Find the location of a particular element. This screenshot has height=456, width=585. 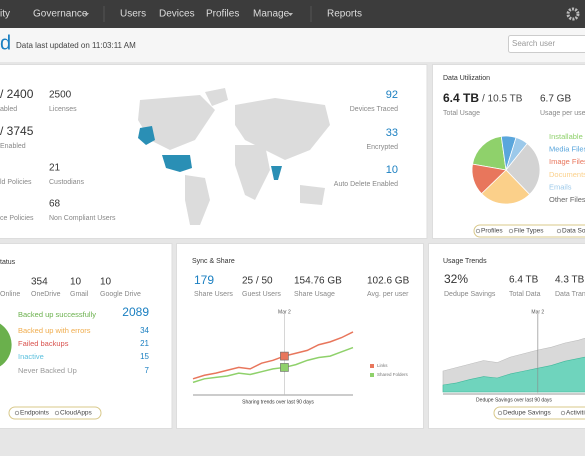

stat-value: / 3745 is located at coordinates (17, 131).